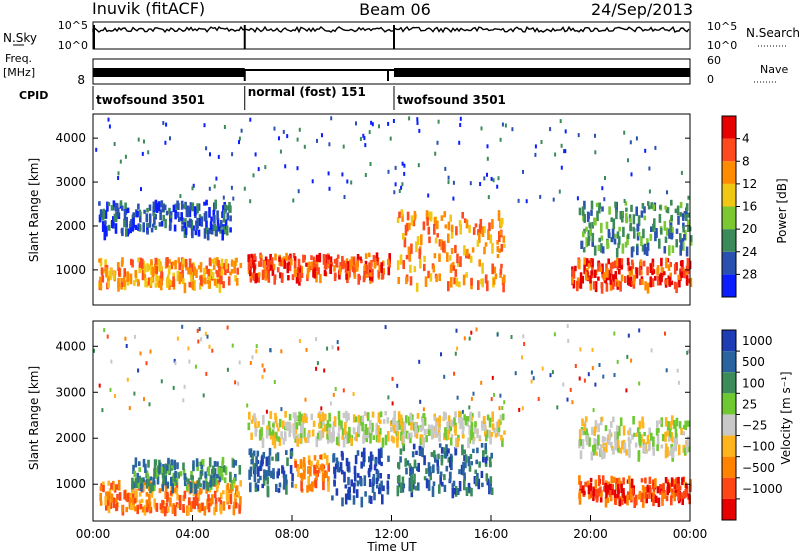  What do you see at coordinates (729, 488) in the screenshot?
I see `colorbar-swatch` at bounding box center [729, 488].